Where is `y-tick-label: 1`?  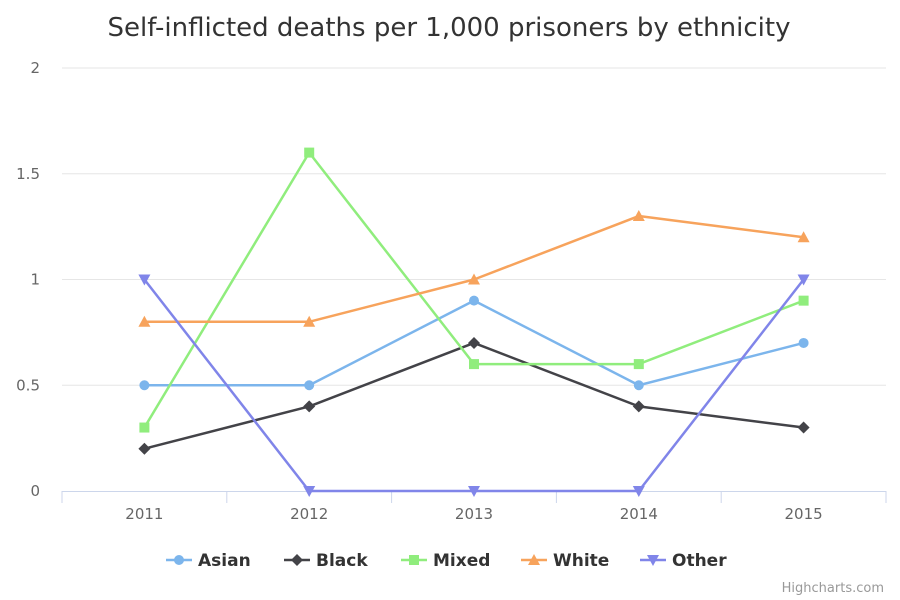 y-tick-label: 1 is located at coordinates (35, 280).